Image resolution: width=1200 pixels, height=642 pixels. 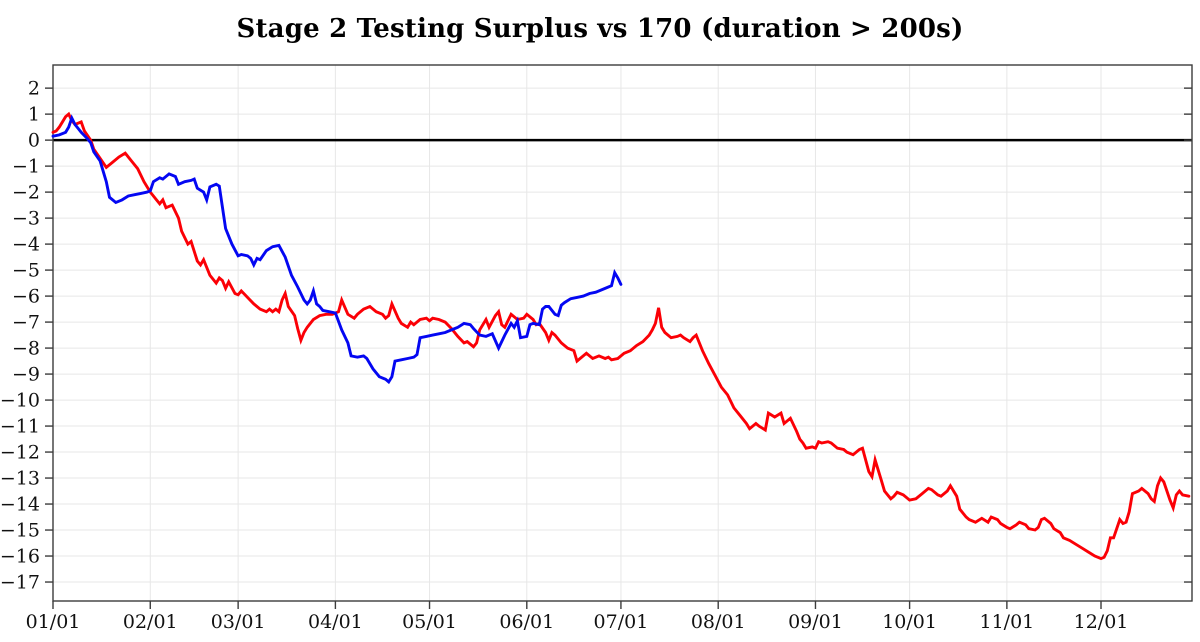 I want to click on x-tick-label: 04/01, so click(x=335, y=622).